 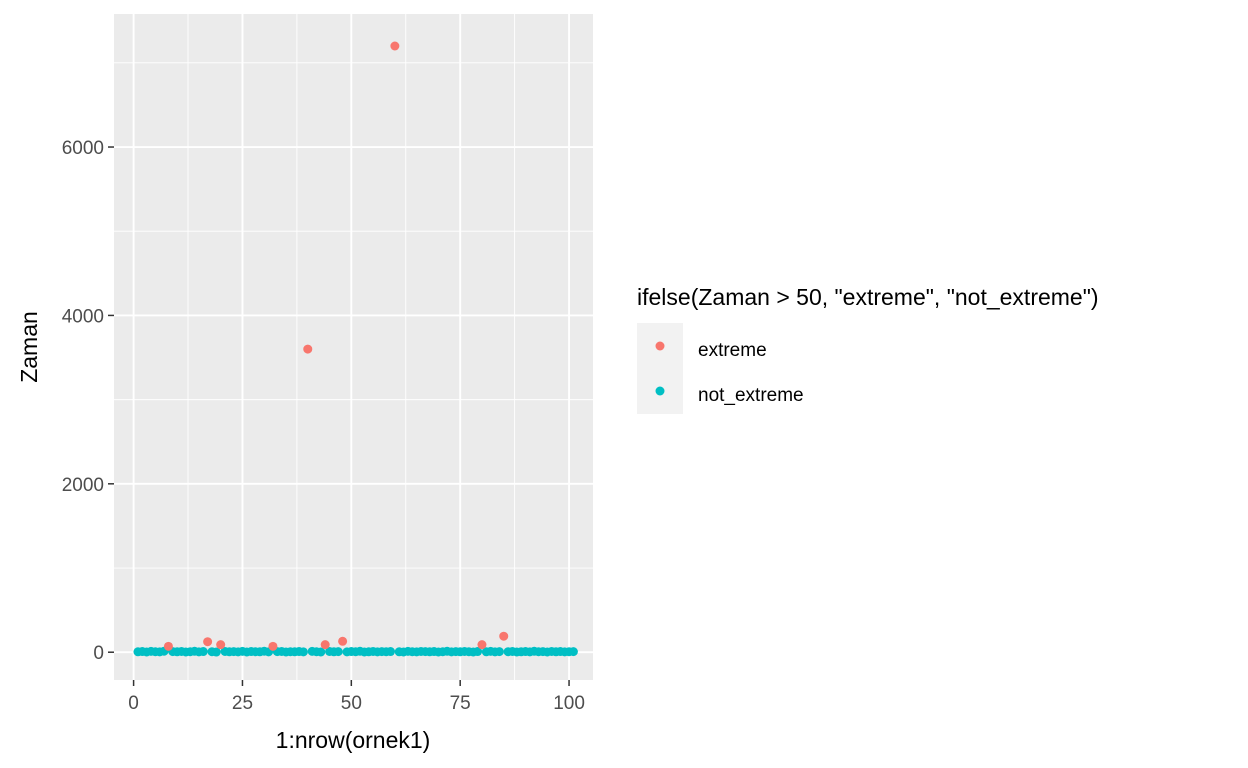 I want to click on x-axis-title: 1:nrow(ornek1), so click(x=353, y=740).